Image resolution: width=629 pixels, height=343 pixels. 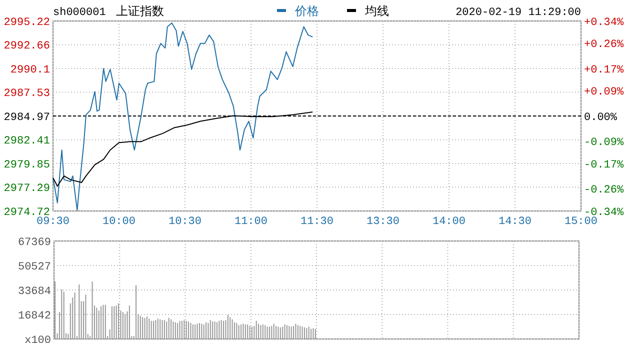 I want to click on legend-label: 价格, so click(x=306, y=11).